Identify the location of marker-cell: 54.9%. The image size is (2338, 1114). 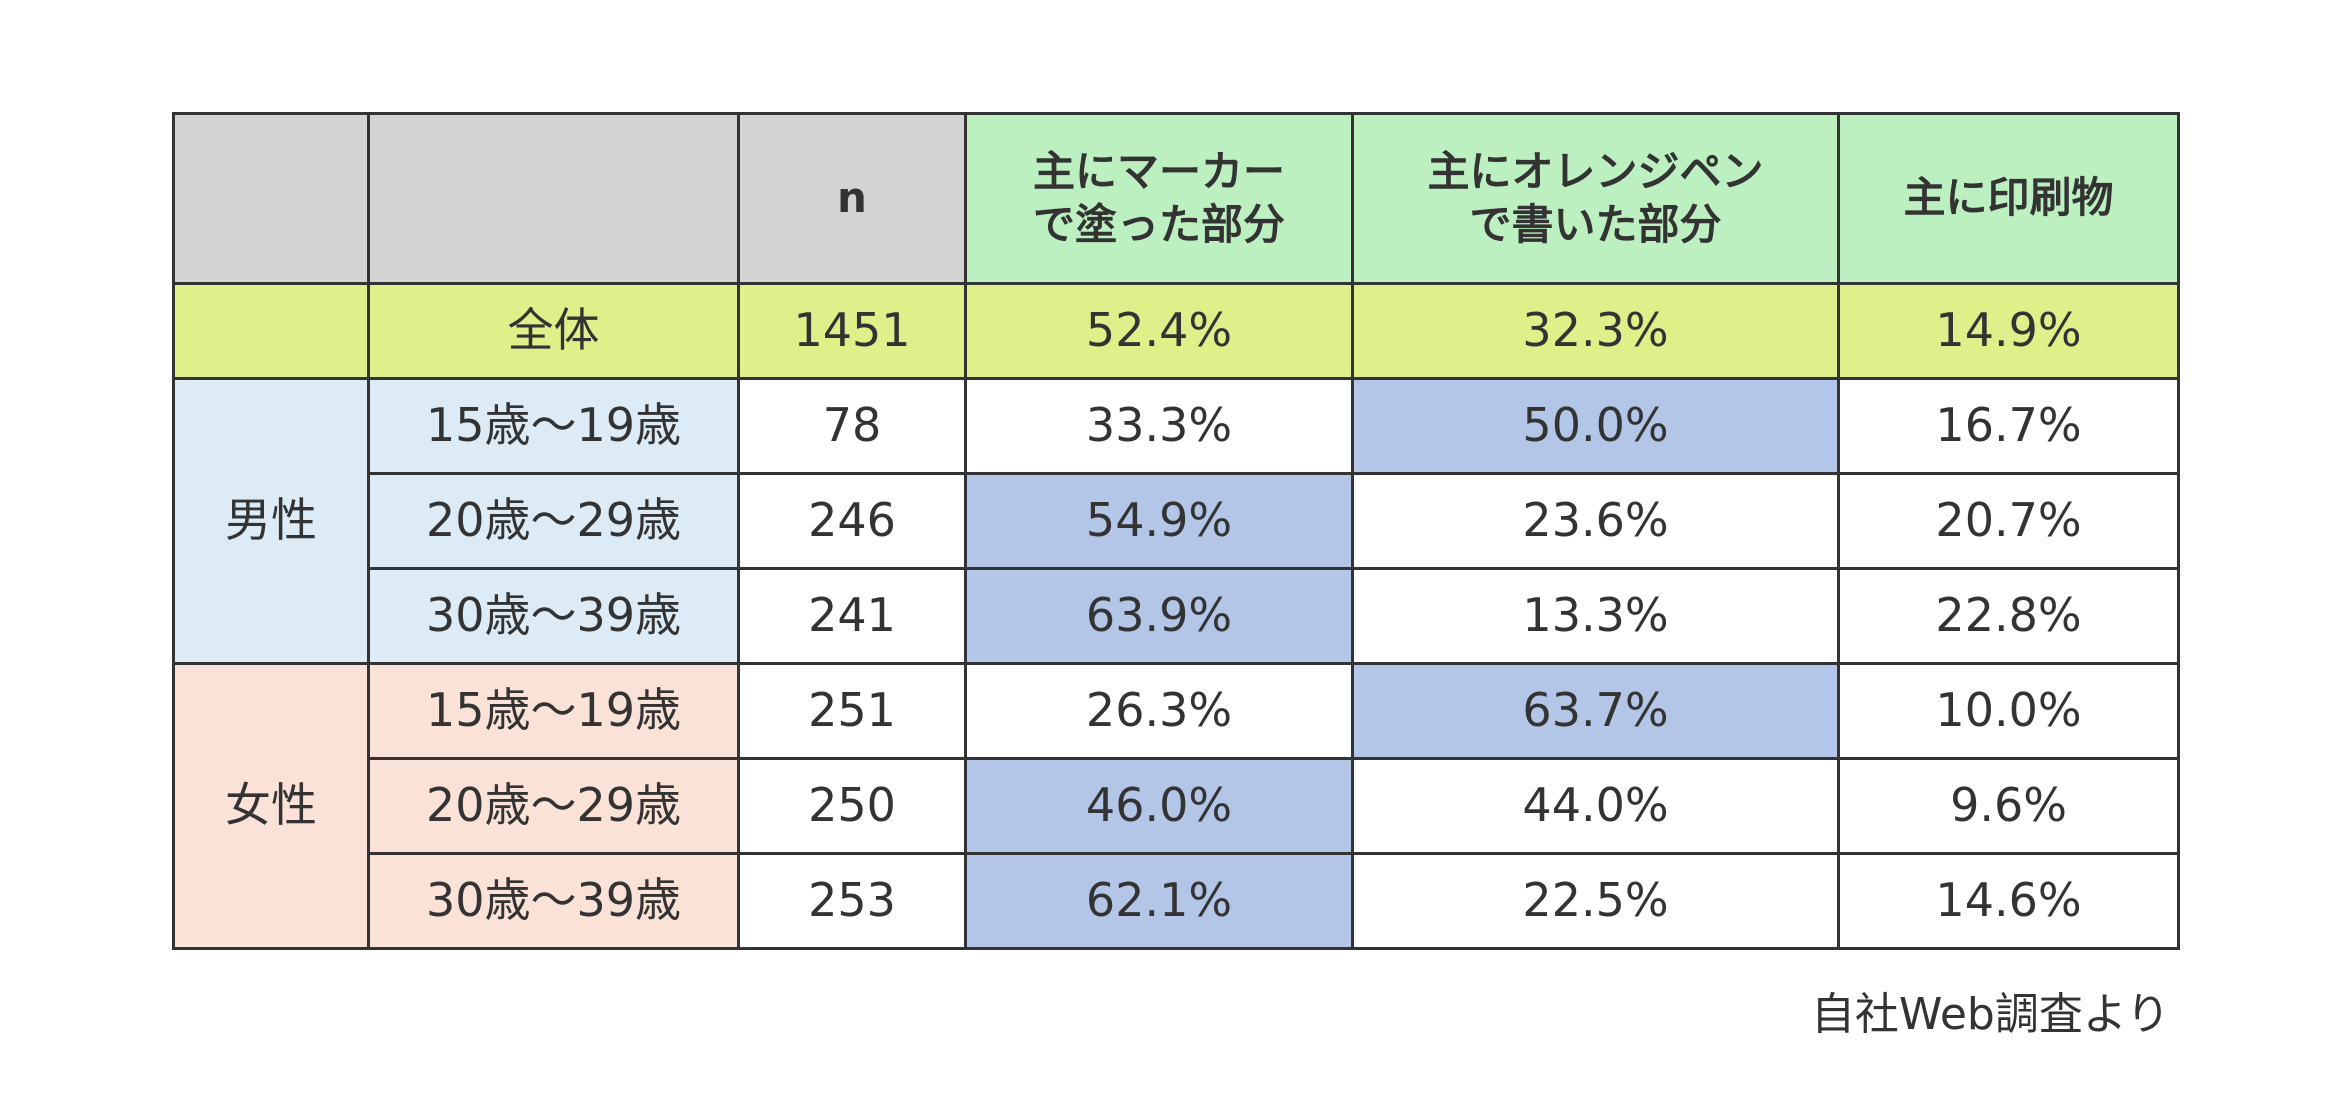
(1159, 521).